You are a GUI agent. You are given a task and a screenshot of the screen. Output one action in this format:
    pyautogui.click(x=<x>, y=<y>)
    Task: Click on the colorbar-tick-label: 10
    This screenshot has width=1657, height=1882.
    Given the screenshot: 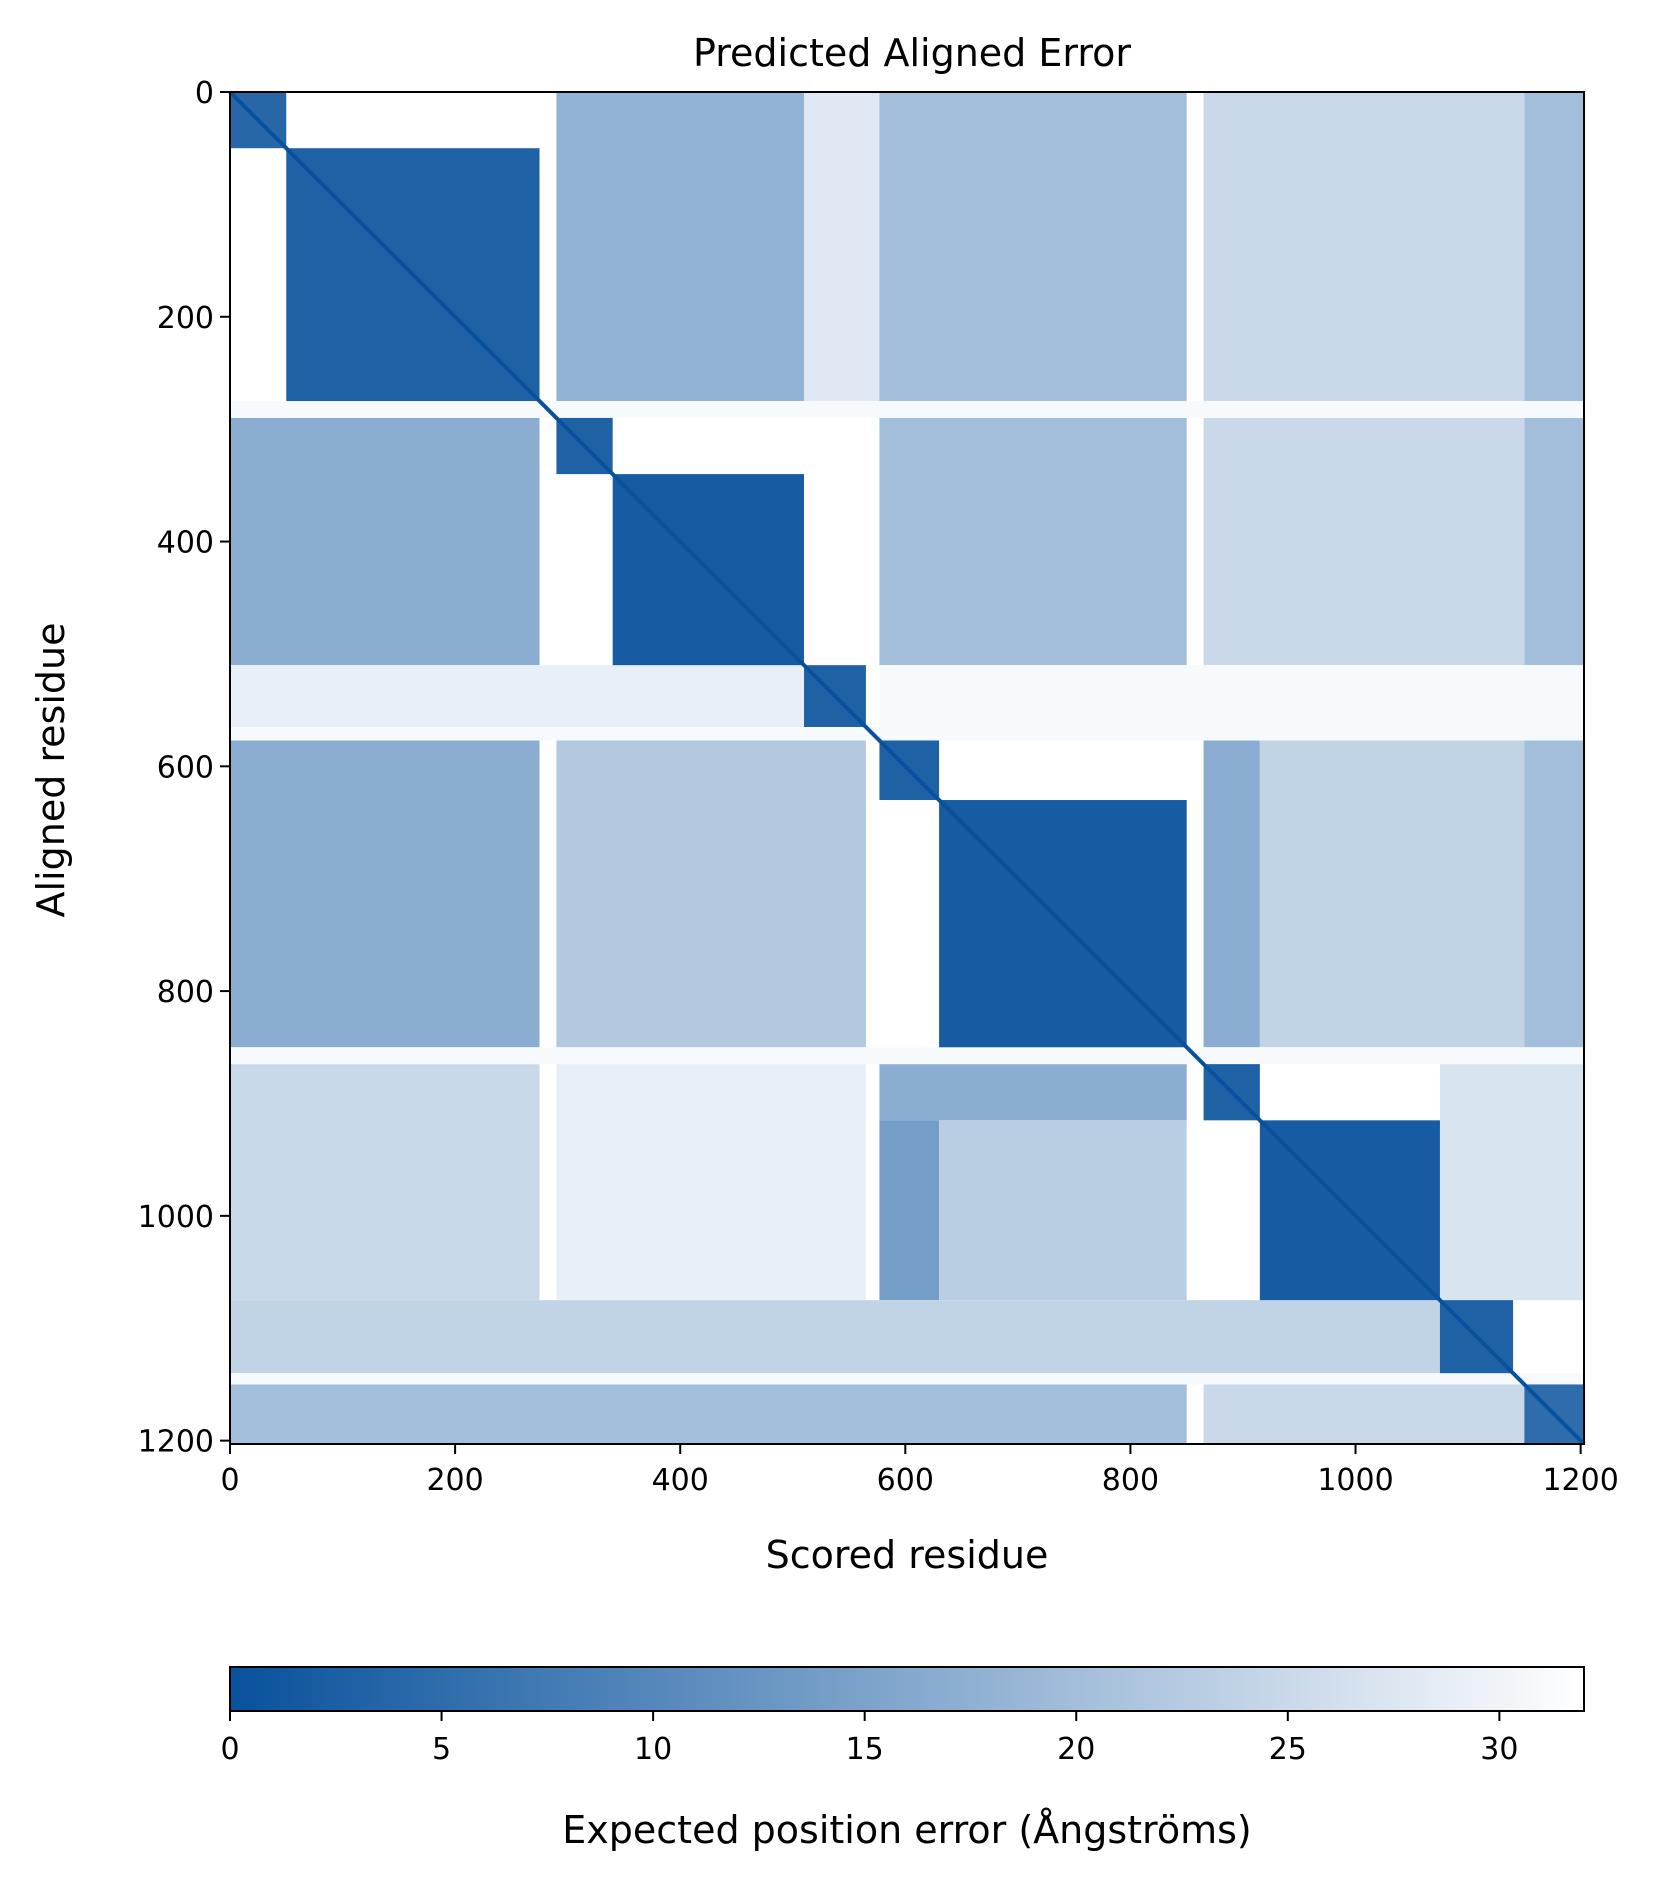 What is the action you would take?
    pyautogui.click(x=653, y=1749)
    